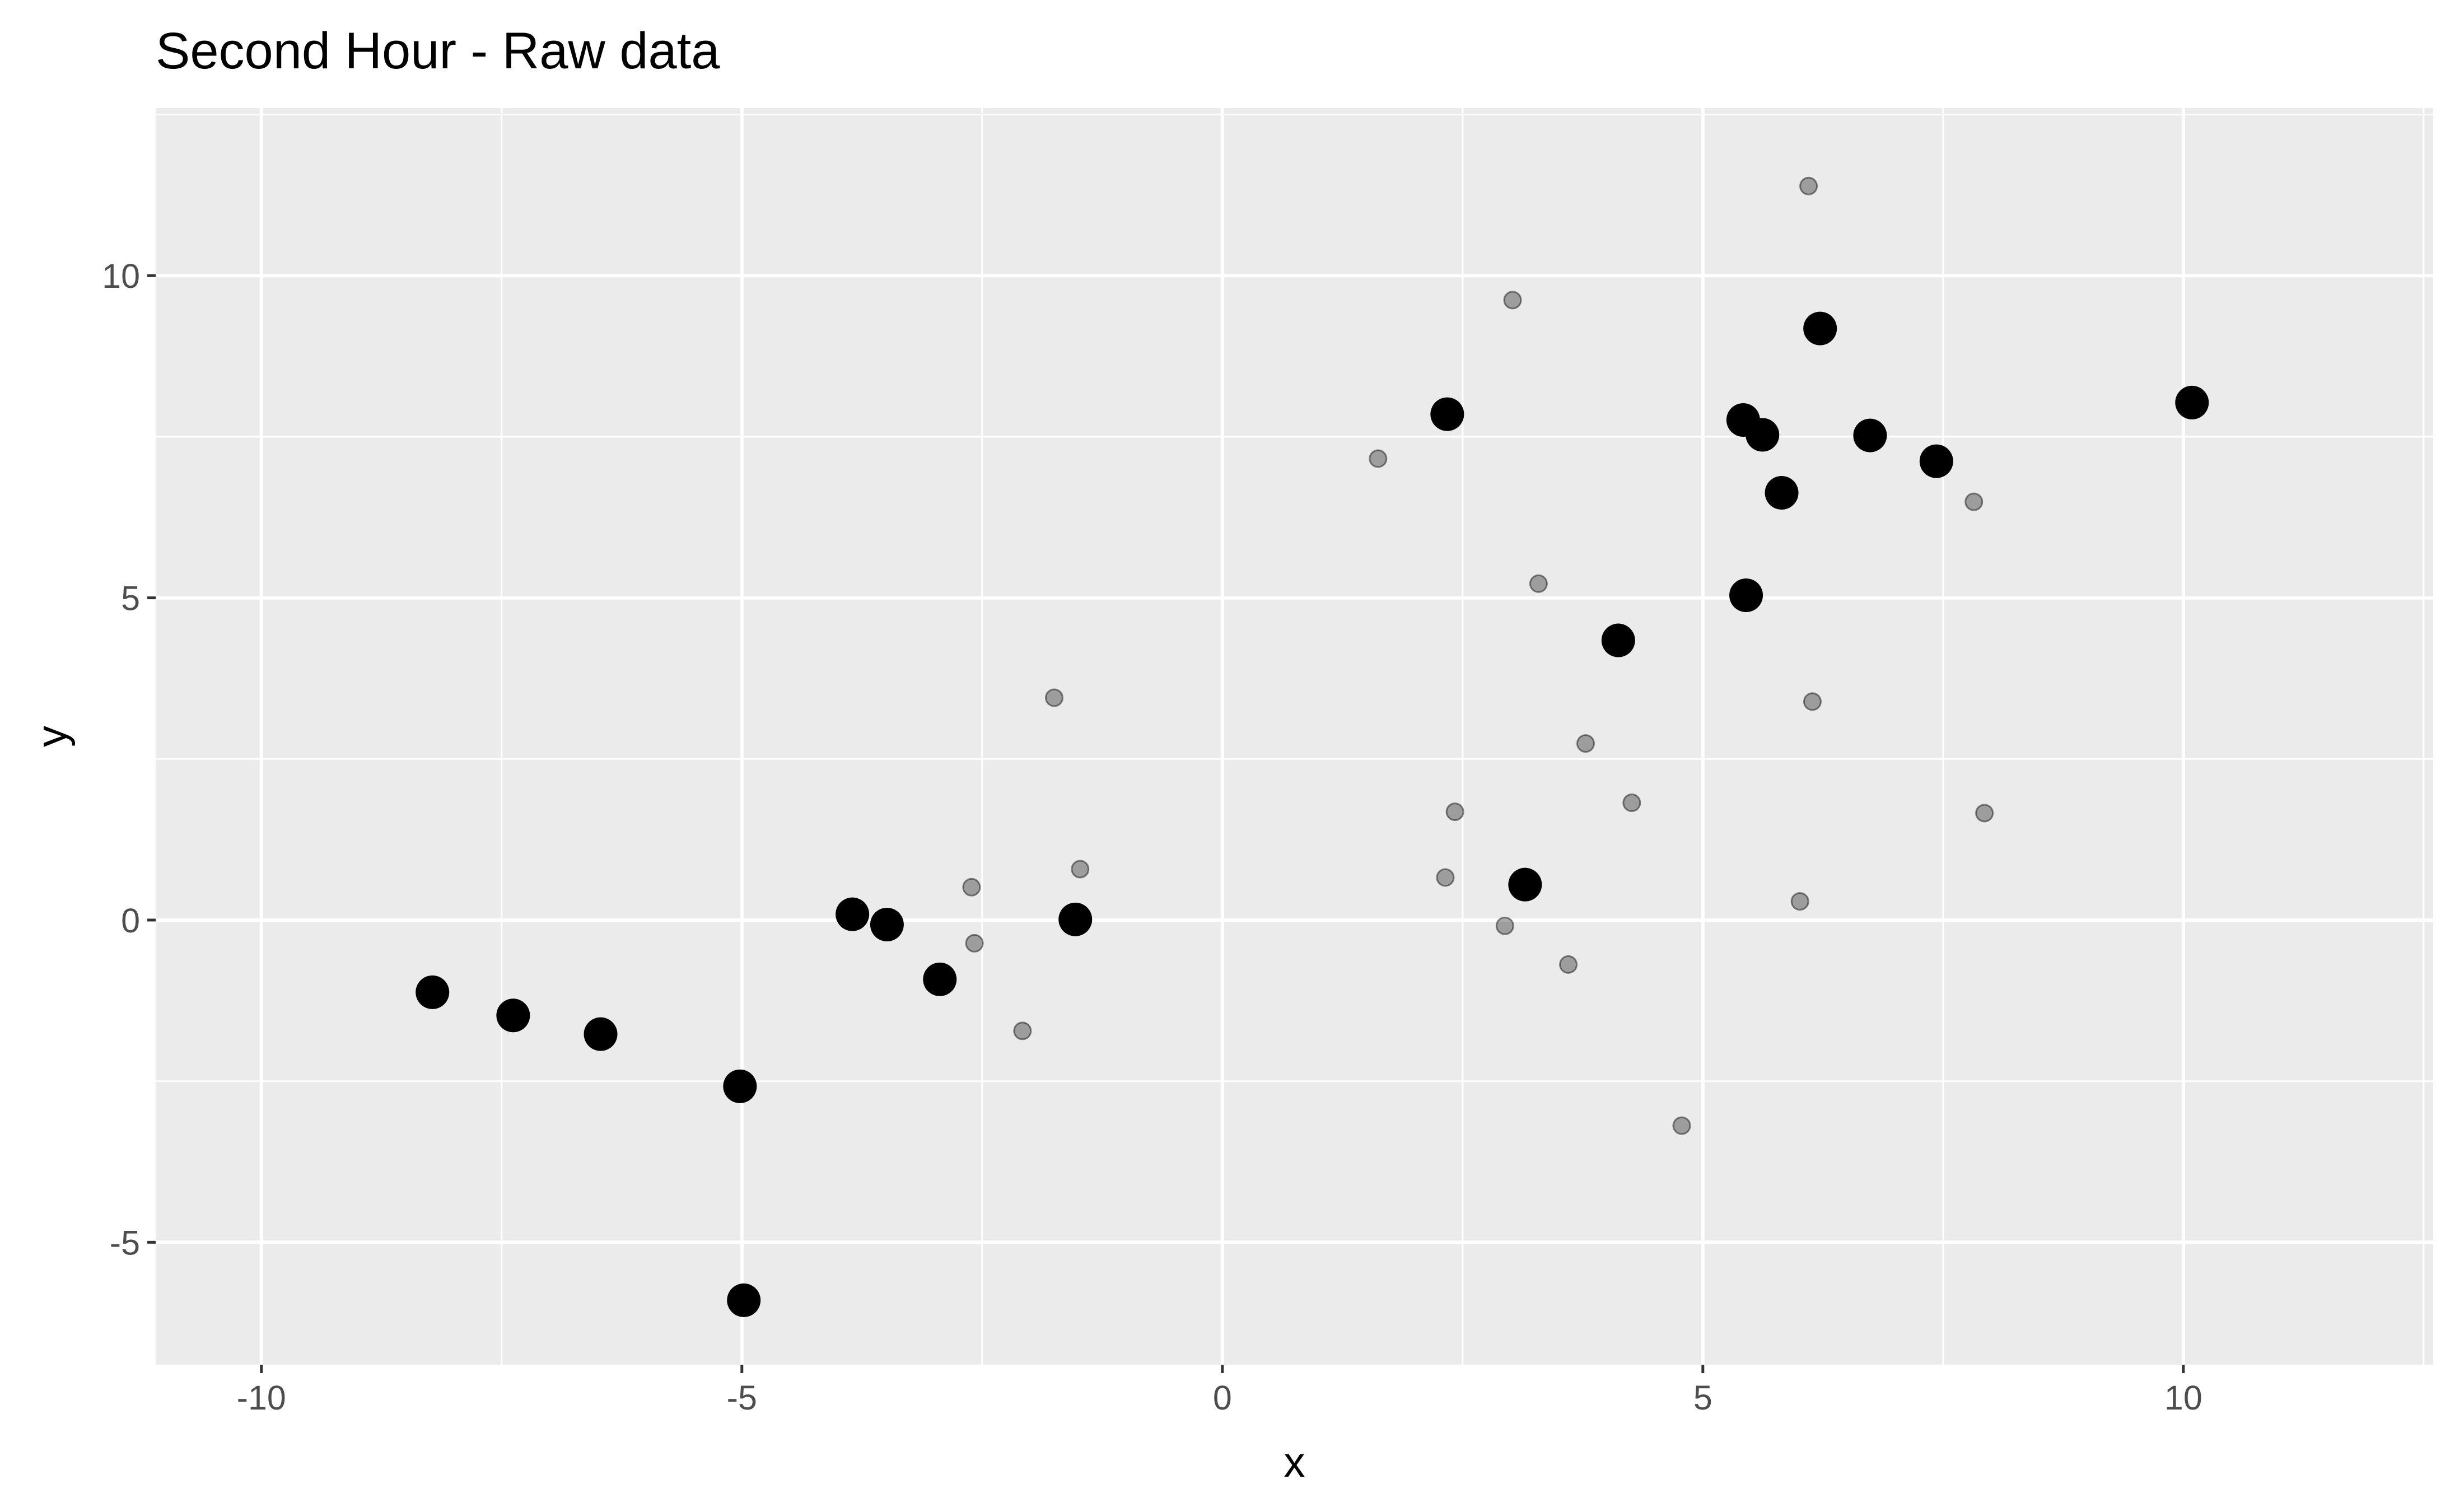 The width and height of the screenshot is (2450, 1512). What do you see at coordinates (262, 1398) in the screenshot?
I see `x-tick-label: -10` at bounding box center [262, 1398].